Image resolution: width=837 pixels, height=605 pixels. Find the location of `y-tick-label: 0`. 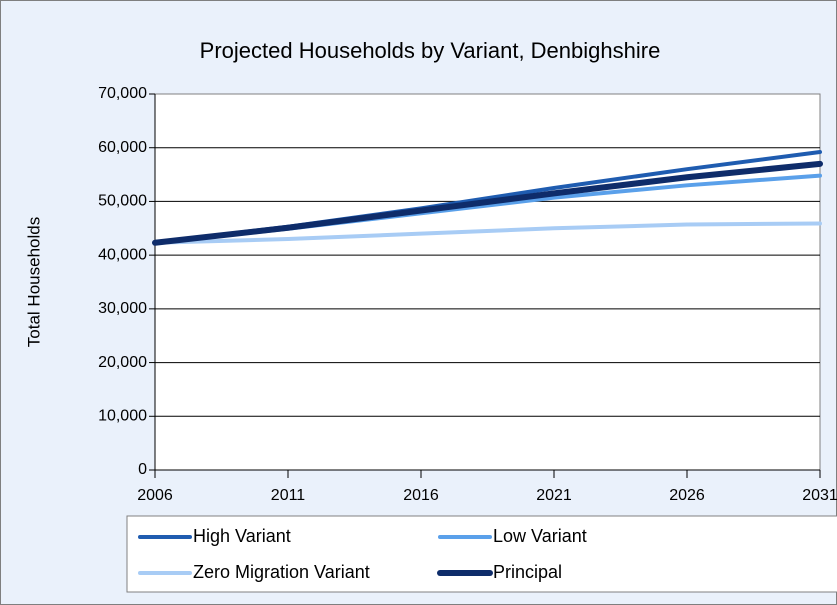

y-tick-label: 0 is located at coordinates (142, 469).